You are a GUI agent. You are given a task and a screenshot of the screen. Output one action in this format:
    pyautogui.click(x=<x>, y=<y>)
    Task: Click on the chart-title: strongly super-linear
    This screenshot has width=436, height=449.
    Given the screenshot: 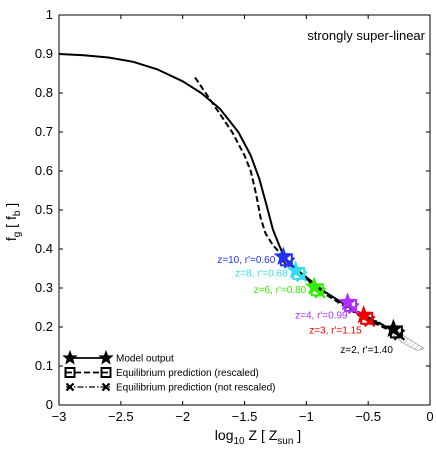 What is the action you would take?
    pyautogui.click(x=366, y=35)
    